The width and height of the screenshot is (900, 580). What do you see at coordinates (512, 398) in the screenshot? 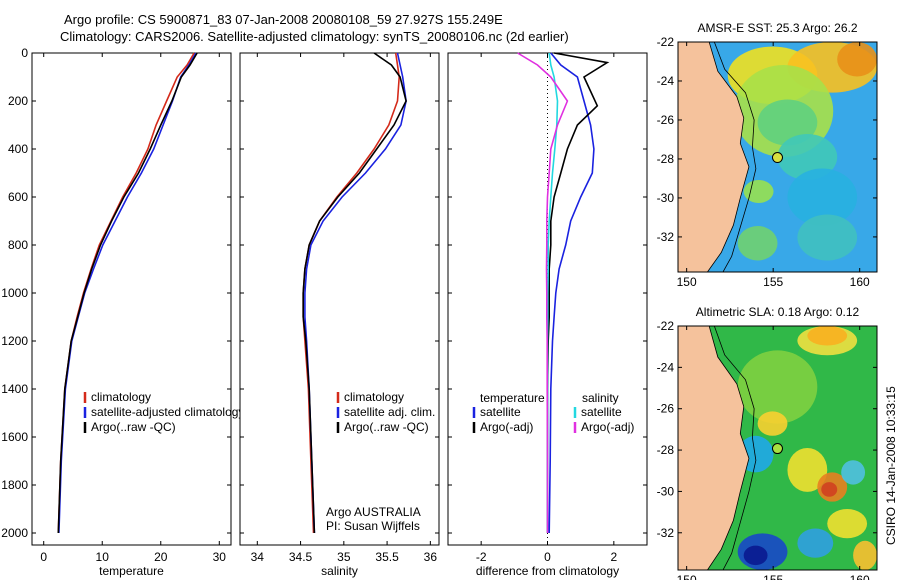
I see `legend-heading: temperature` at bounding box center [512, 398].